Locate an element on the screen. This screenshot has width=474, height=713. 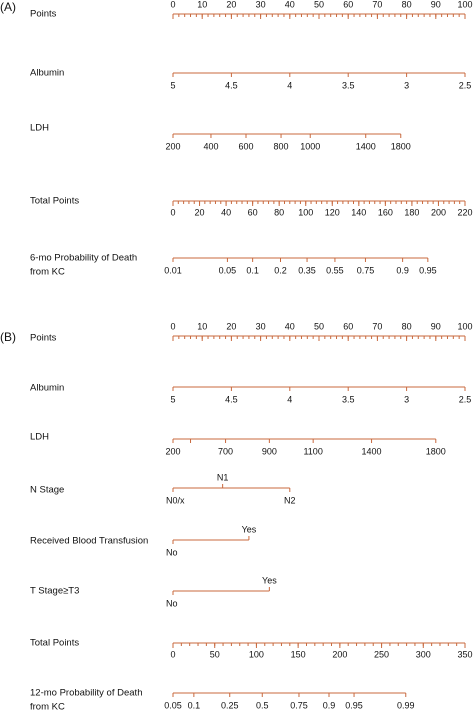
tick-label: 2.5 is located at coordinates (465, 85).